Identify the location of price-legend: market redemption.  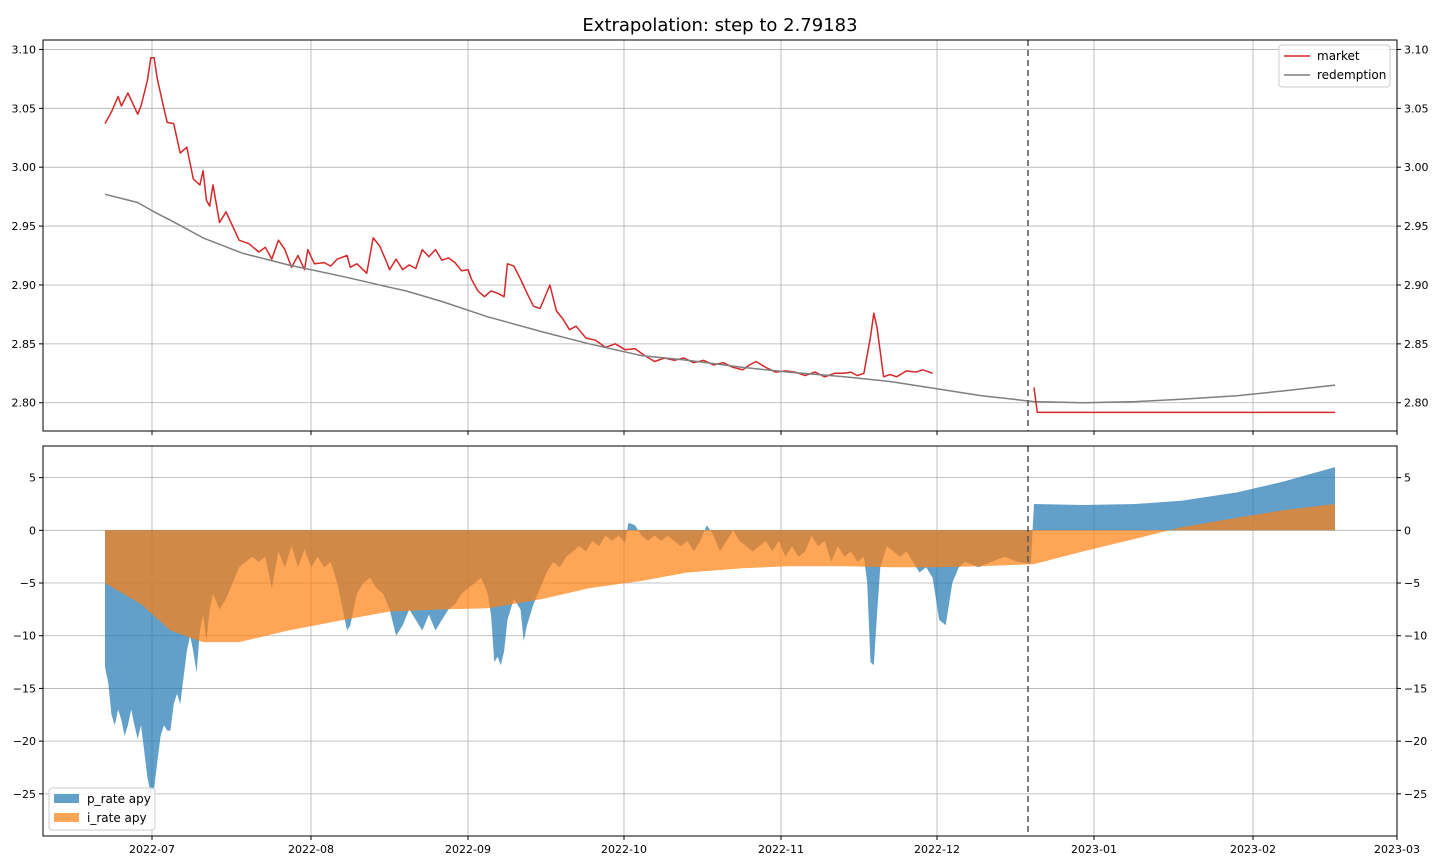
(1334, 66).